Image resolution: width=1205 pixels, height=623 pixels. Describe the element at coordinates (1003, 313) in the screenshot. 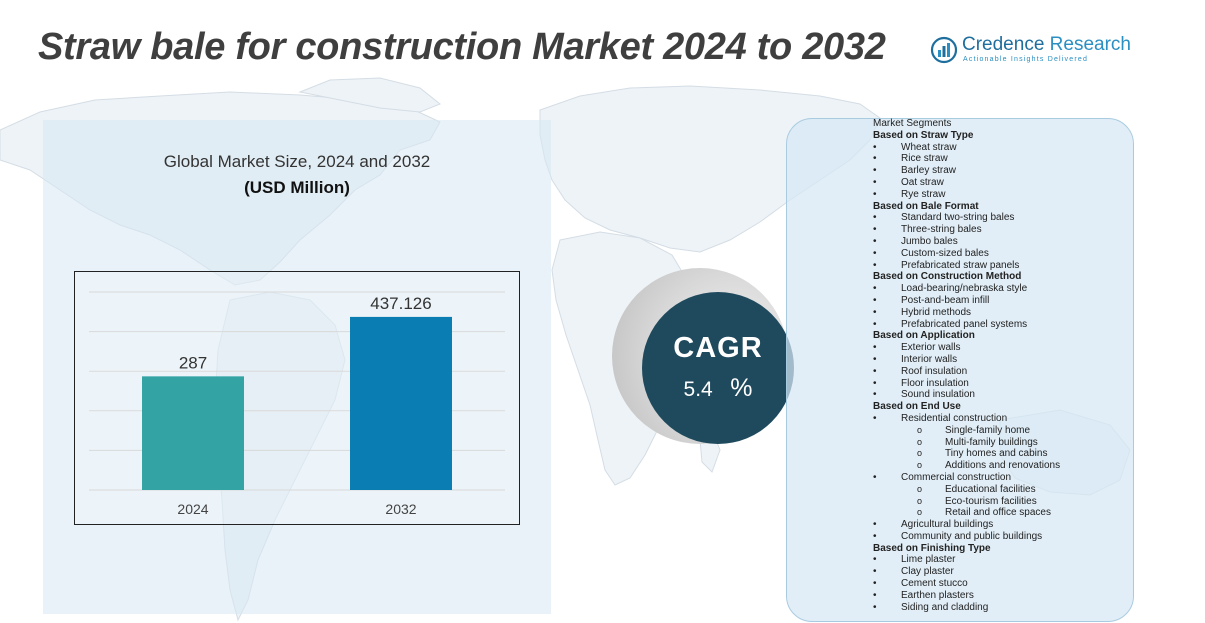

I see `segment-item: Hybrid methods` at that location.